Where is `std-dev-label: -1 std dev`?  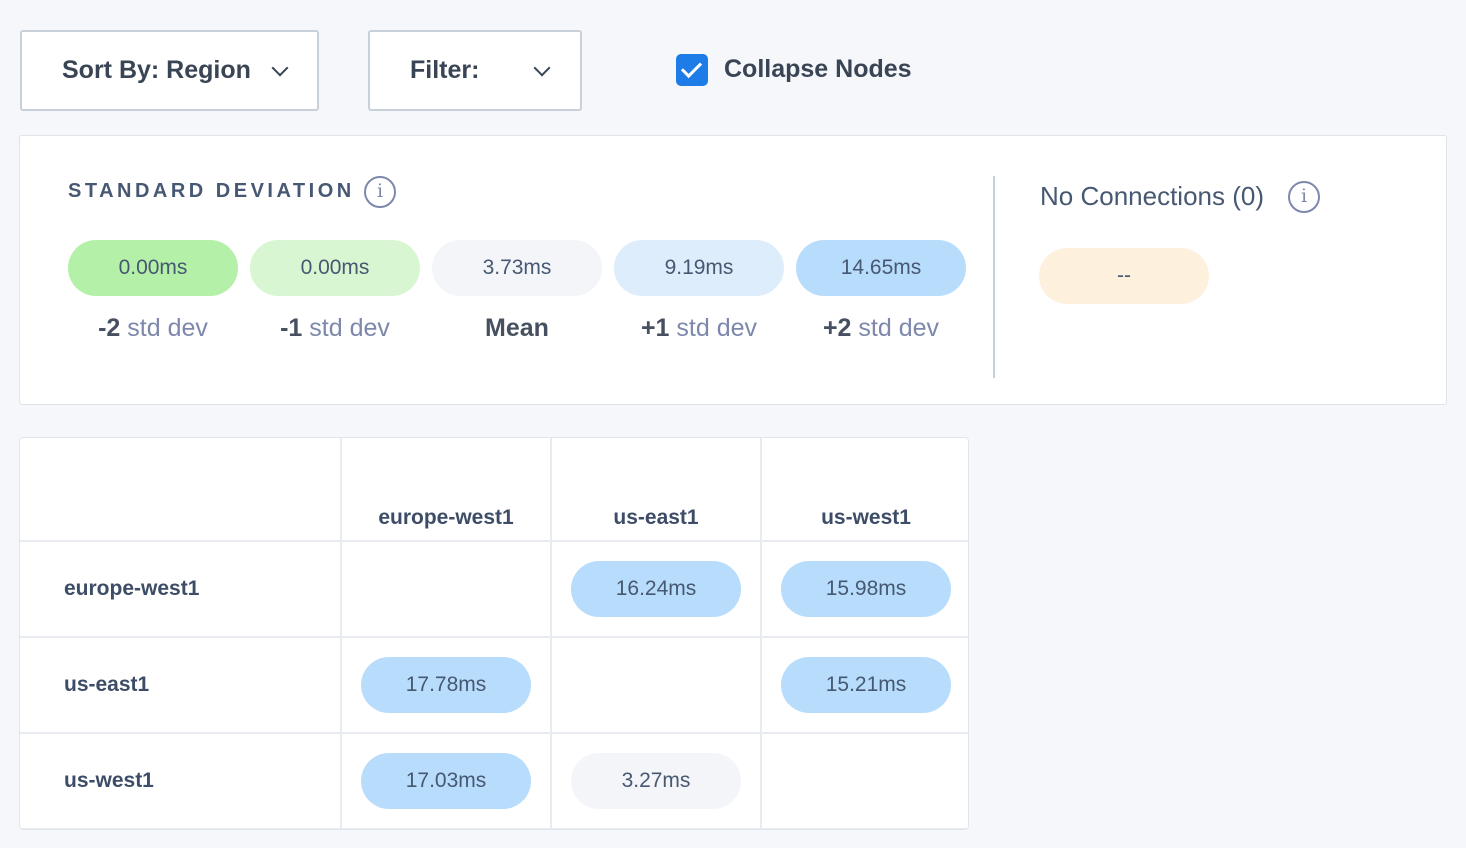 std-dev-label: -1 std dev is located at coordinates (335, 328).